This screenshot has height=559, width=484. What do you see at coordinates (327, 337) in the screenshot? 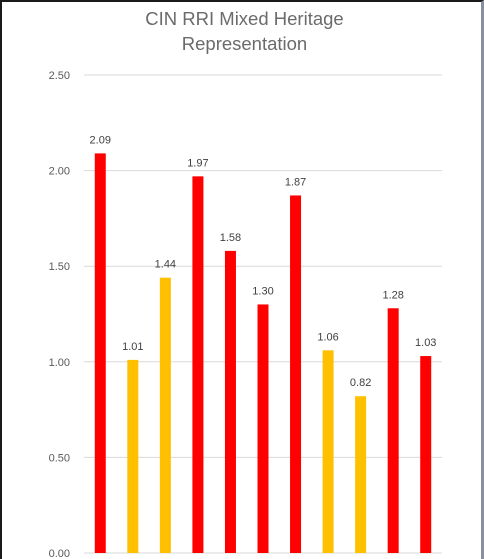
I see `bar-value-label: 1.06` at bounding box center [327, 337].